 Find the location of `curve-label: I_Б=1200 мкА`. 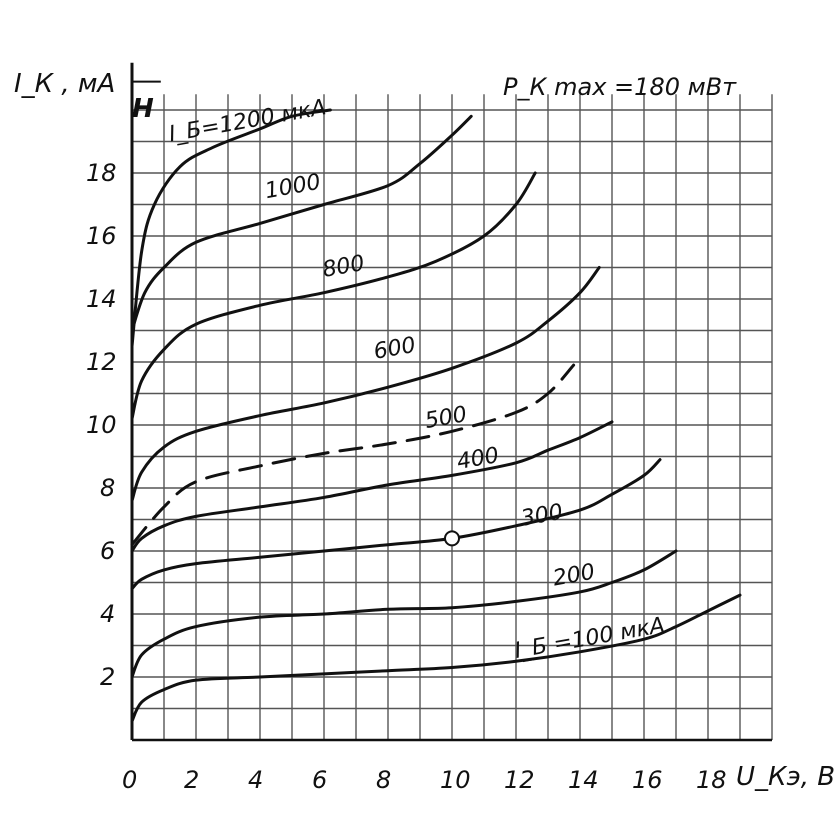

curve-label: I_Б=1200 мкА is located at coordinates (247, 121).